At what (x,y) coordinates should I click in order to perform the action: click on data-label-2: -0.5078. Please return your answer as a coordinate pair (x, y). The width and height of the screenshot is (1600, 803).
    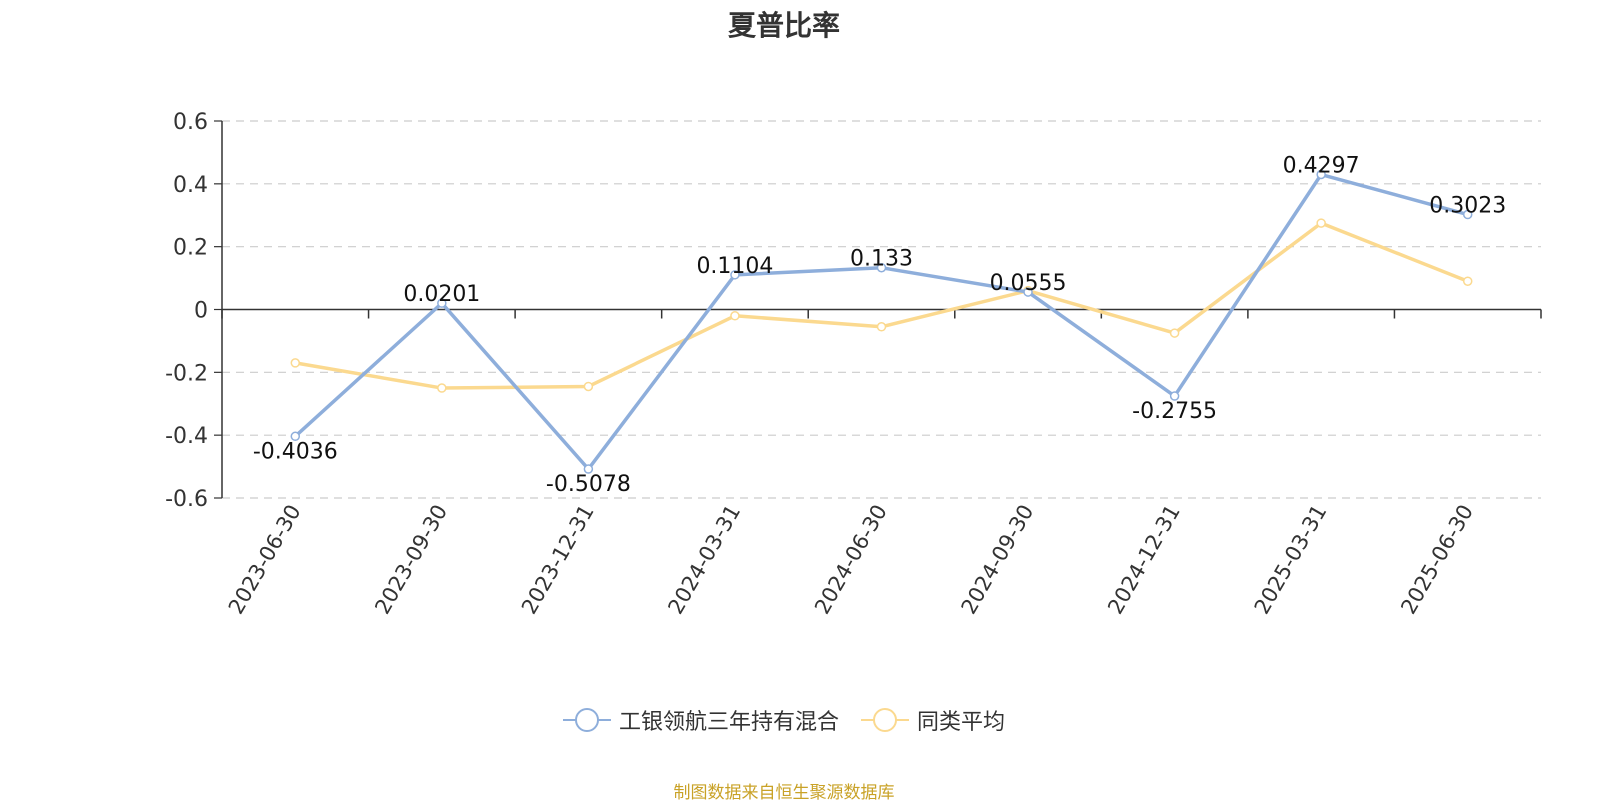
    Looking at the image, I should click on (588, 484).